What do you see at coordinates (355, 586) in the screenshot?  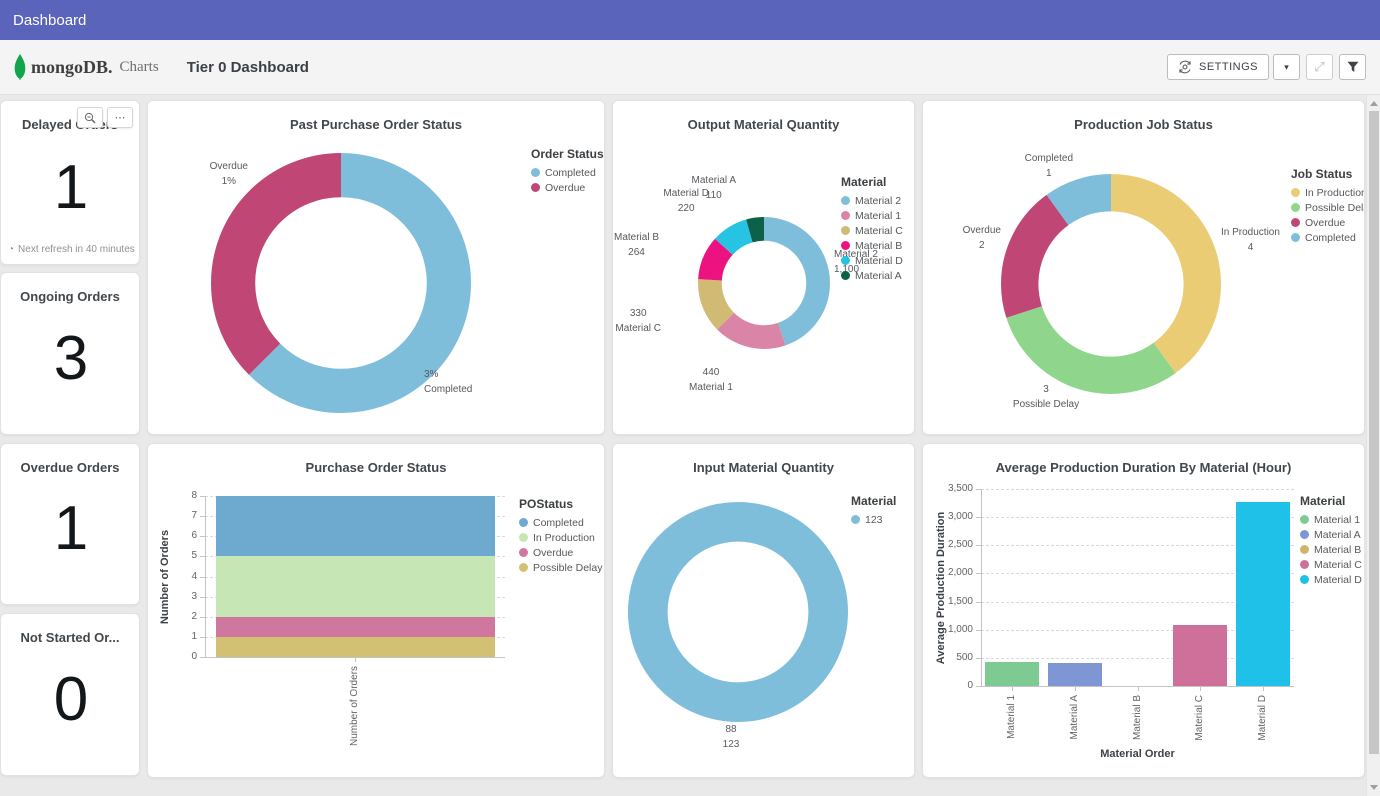 I see `stacked-bar-segment-in-production` at bounding box center [355, 586].